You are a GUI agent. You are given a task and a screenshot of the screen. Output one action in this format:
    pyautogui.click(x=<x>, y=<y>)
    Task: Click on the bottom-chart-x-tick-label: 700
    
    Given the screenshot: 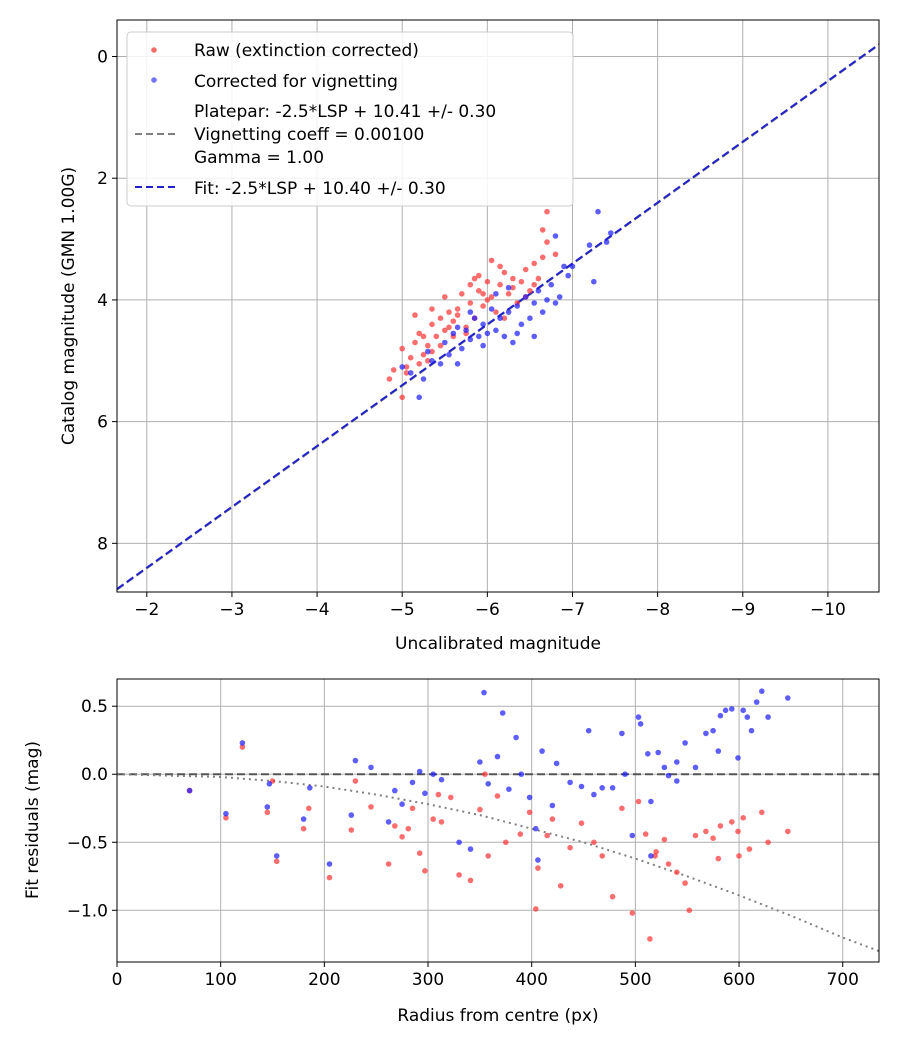 What is the action you would take?
    pyautogui.click(x=842, y=980)
    